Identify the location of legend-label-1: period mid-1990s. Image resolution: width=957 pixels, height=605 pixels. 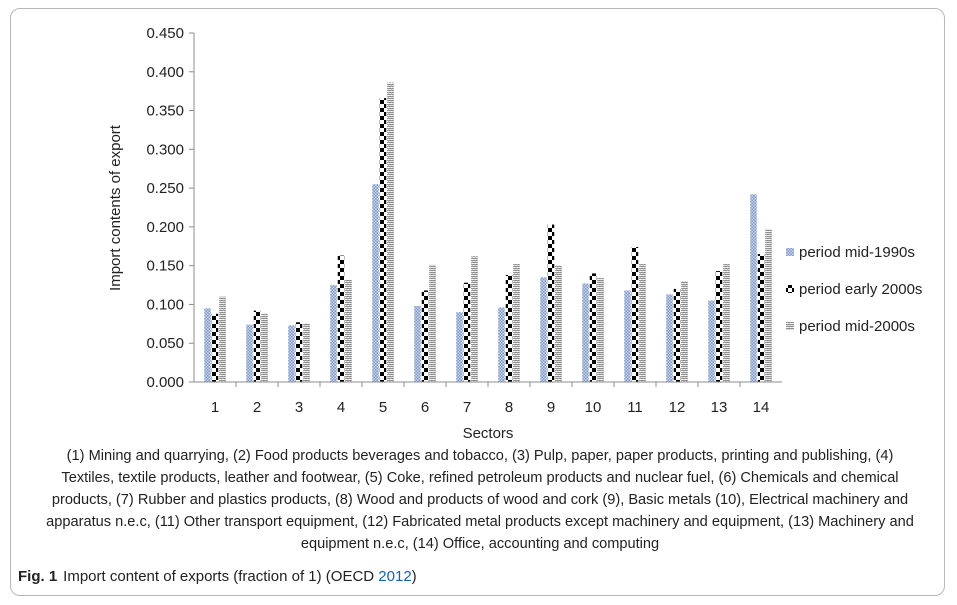
(857, 252).